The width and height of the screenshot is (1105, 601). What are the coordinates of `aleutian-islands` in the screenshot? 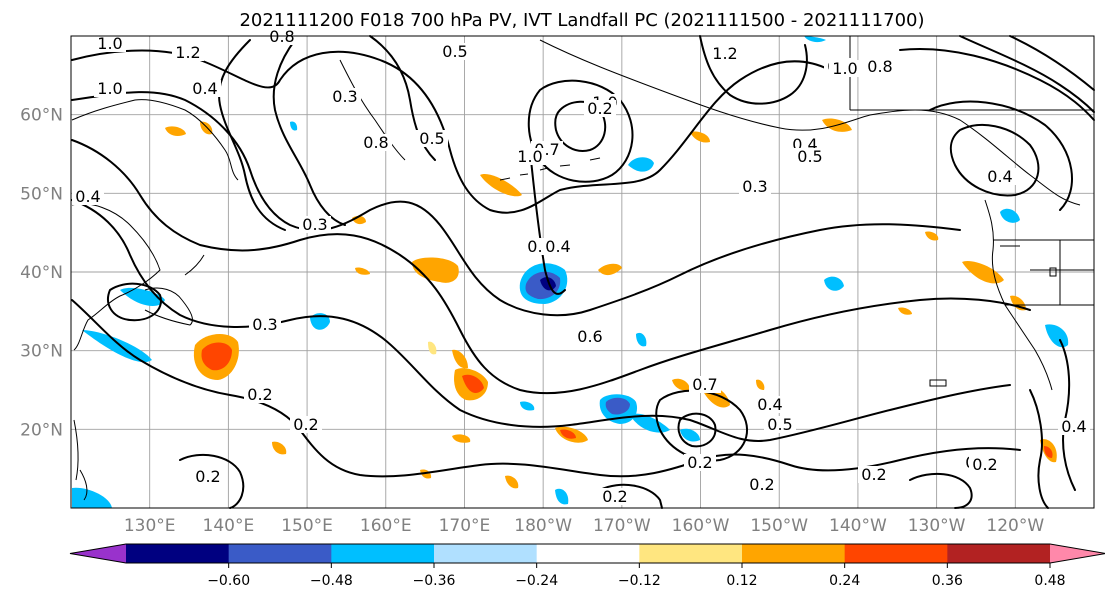 It's located at (550, 169).